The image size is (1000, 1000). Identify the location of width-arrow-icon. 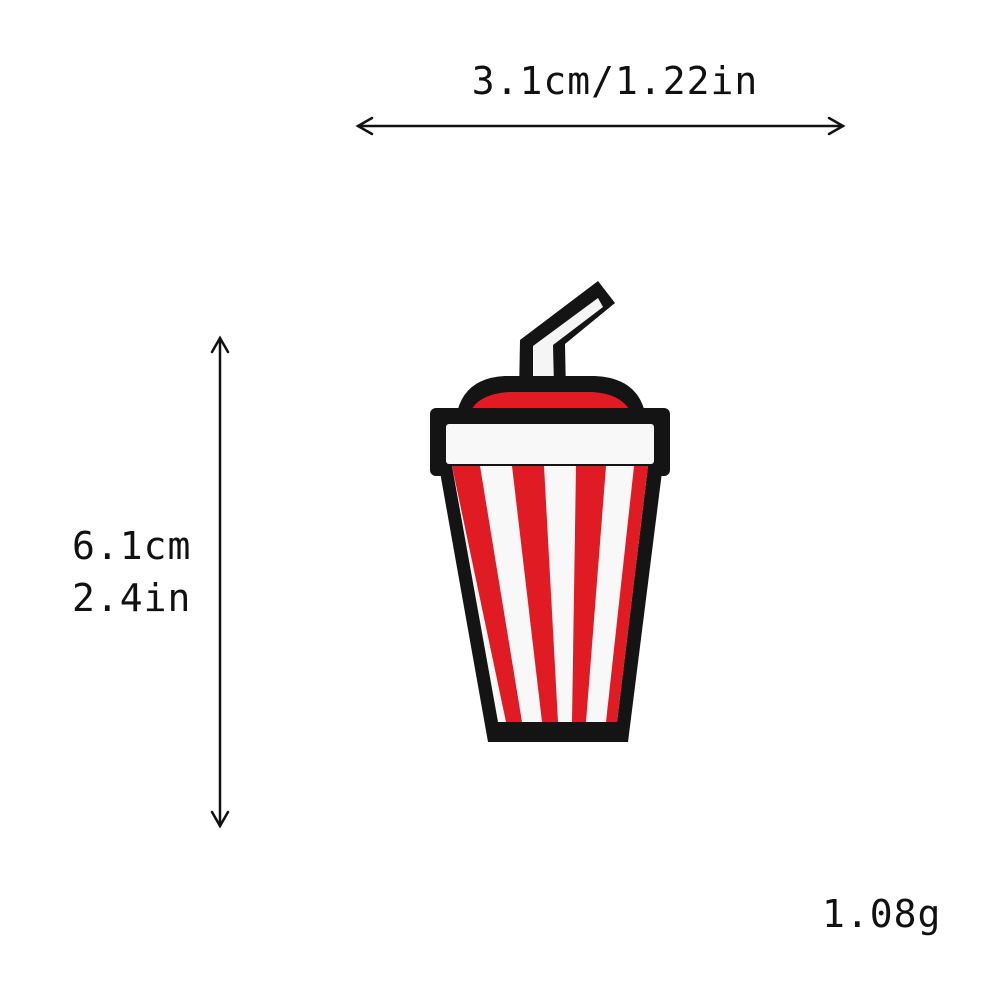
(600, 126).